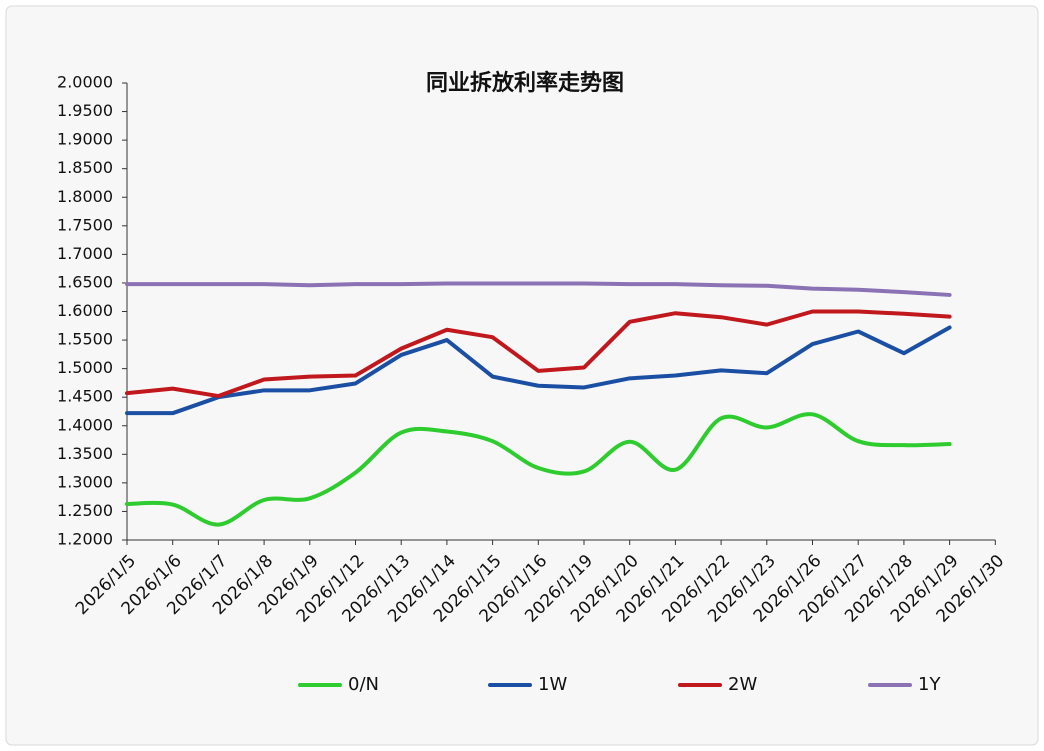  What do you see at coordinates (85, 281) in the screenshot?
I see `y-tick-label: 1.6500` at bounding box center [85, 281].